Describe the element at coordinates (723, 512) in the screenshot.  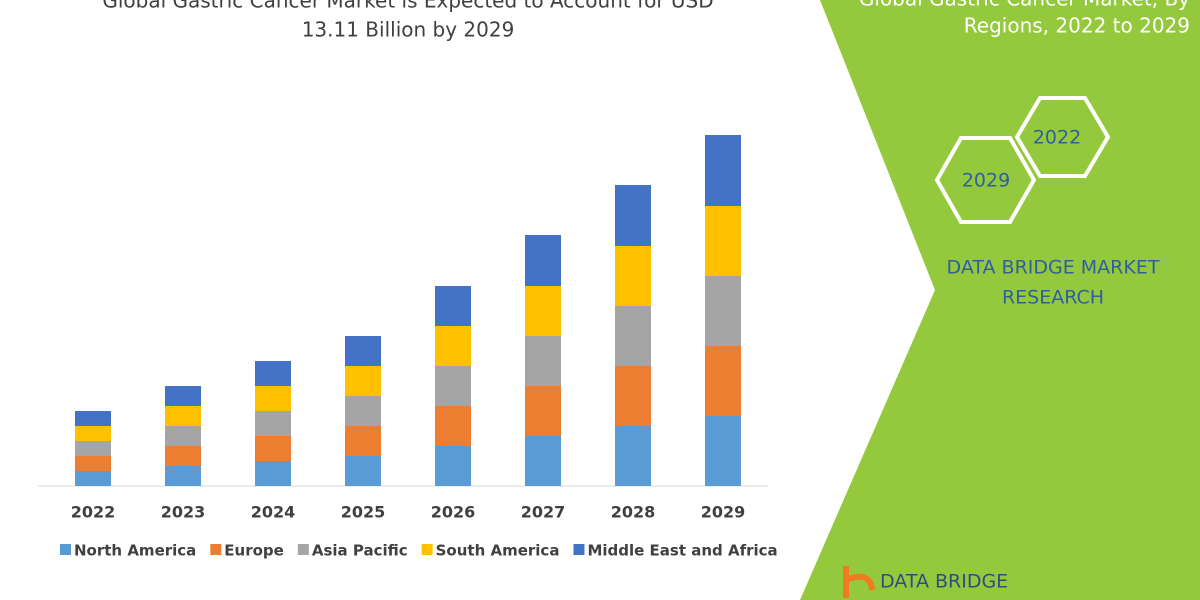
I see `x-tick-label: 2029` at that location.